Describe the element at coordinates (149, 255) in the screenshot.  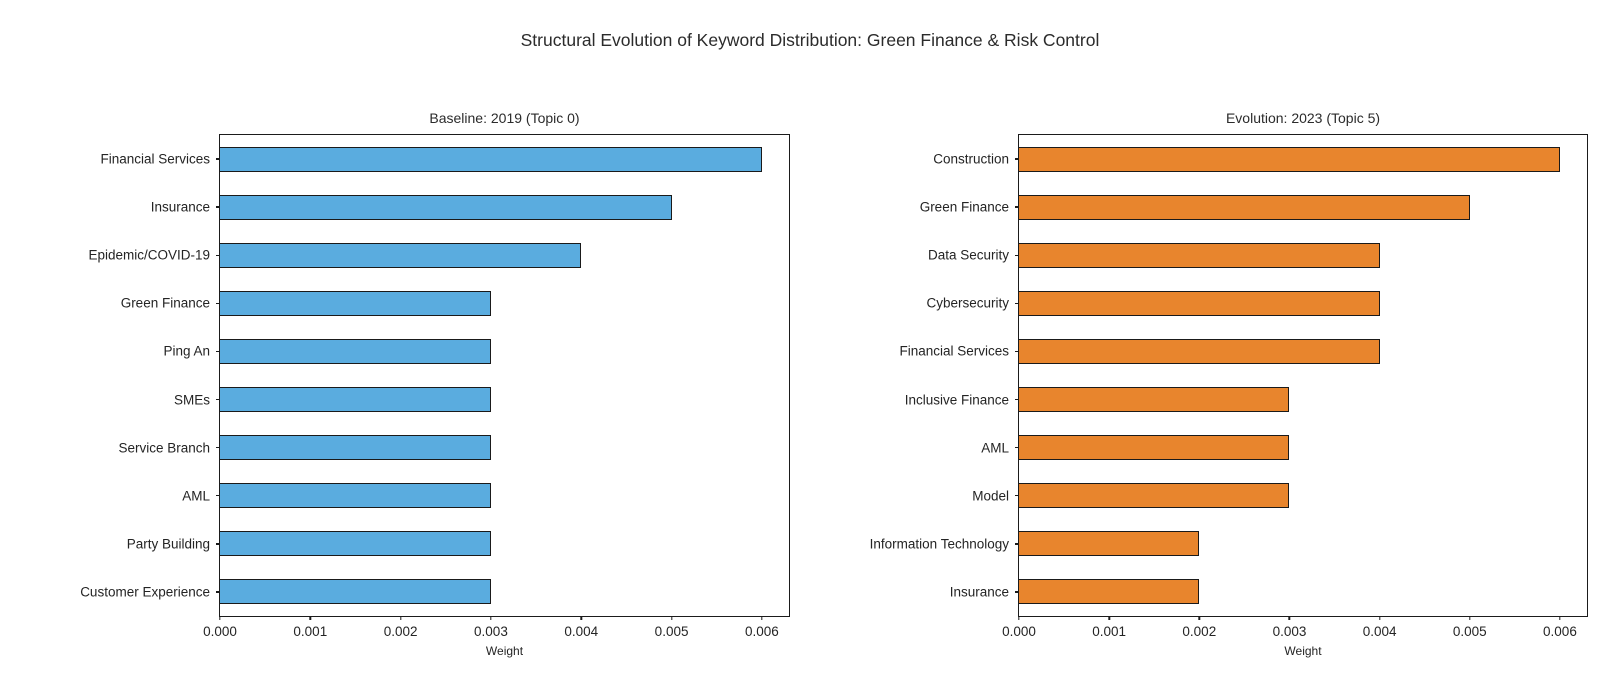
I see `ytick-label: Epidemic/COVID-19` at that location.